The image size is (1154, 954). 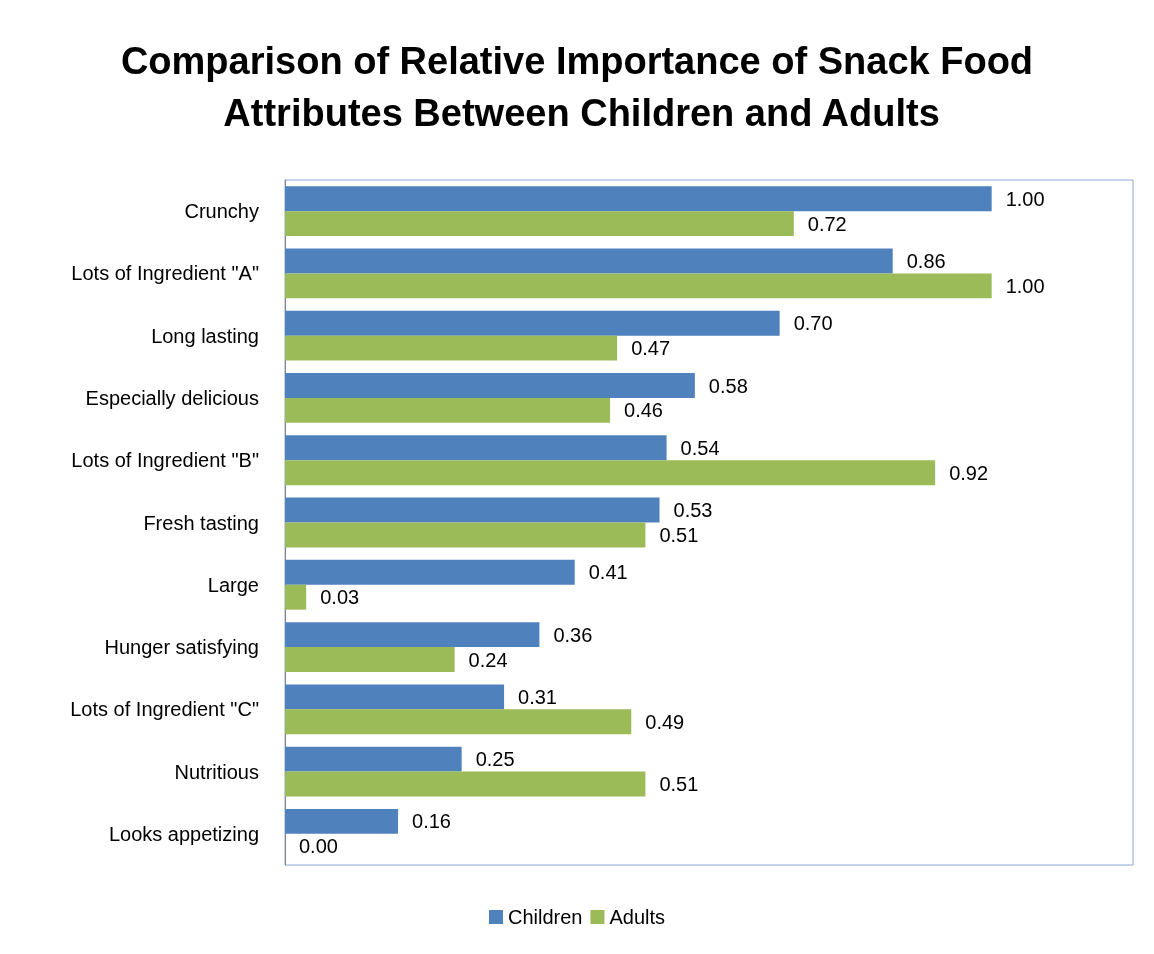 What do you see at coordinates (813, 323) in the screenshot?
I see `data-label: 0.70` at bounding box center [813, 323].